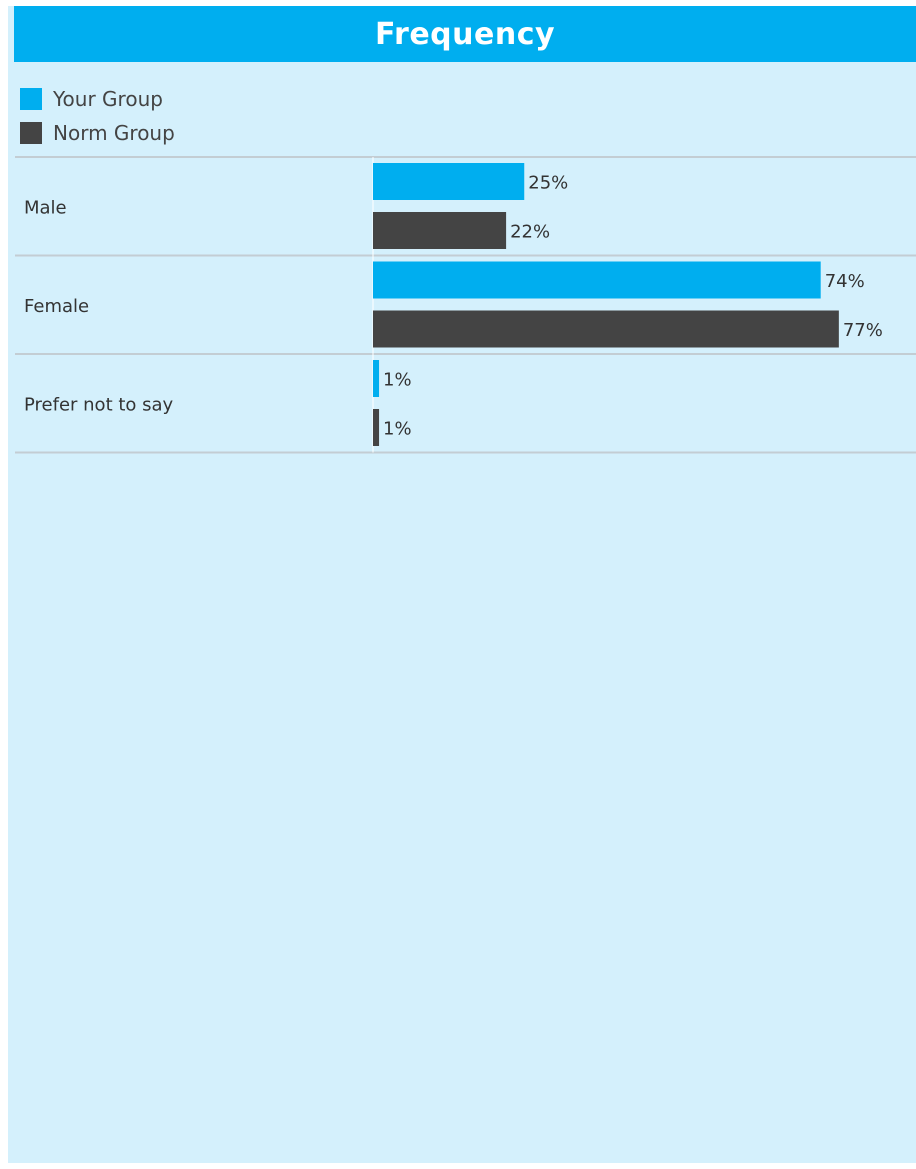 The width and height of the screenshot is (916, 1169). What do you see at coordinates (548, 183) in the screenshot?
I see `data-label: 25%` at bounding box center [548, 183].